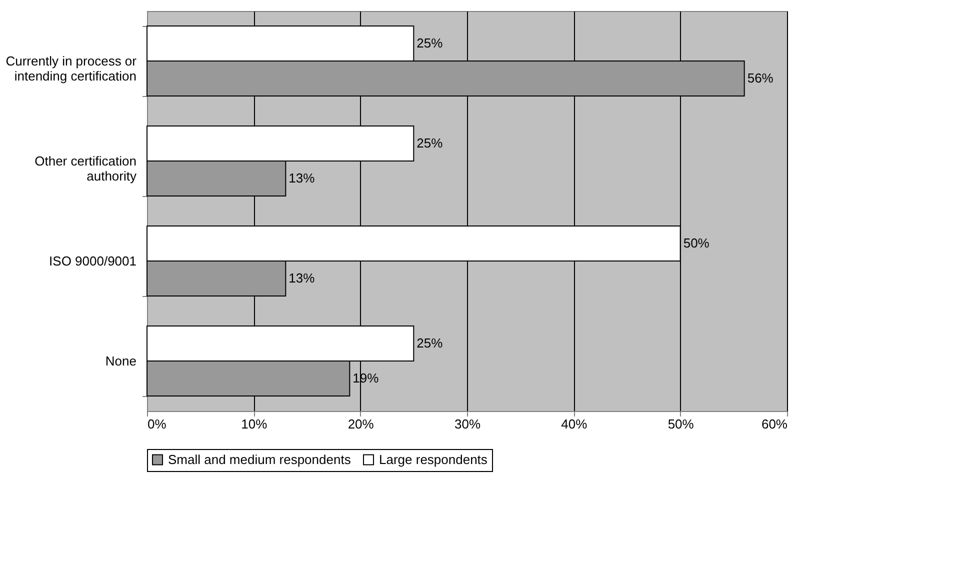  Describe the element at coordinates (254, 424) in the screenshot. I see `x-tick-label: 10%` at that location.